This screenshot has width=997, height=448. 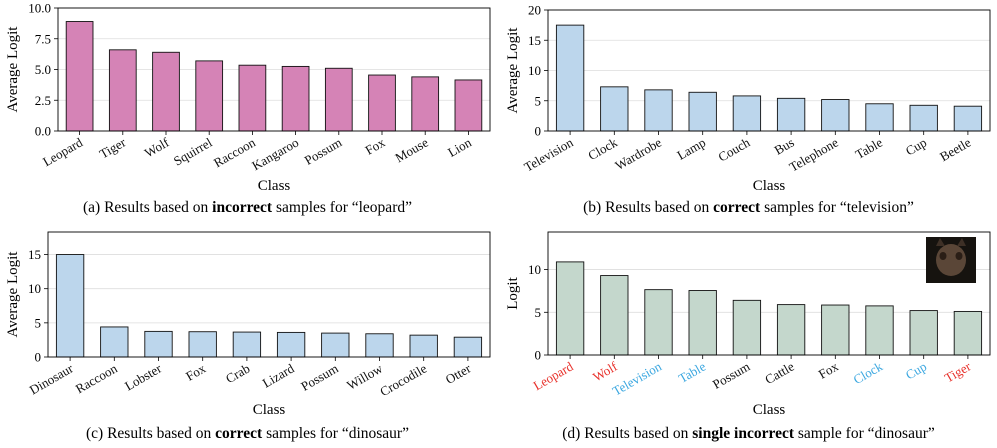 What do you see at coordinates (319, 377) in the screenshot?
I see `x-tick-label-c: Possum` at bounding box center [319, 377].